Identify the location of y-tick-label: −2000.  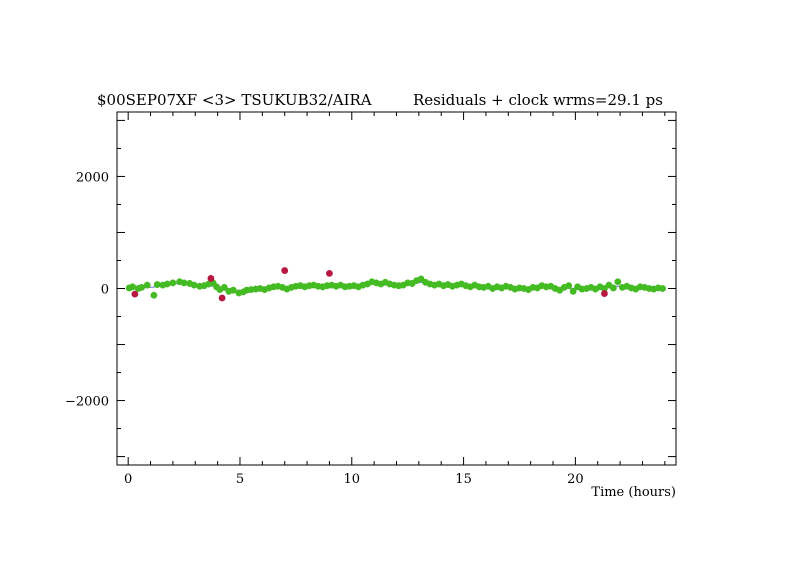
(87, 402).